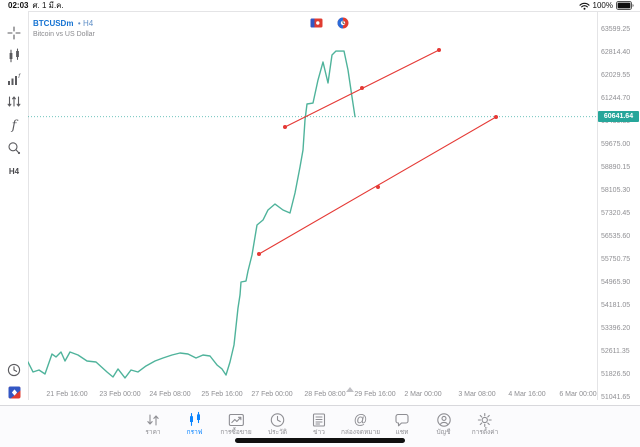  I want to click on tab-chat: แชท, so click(402, 424).